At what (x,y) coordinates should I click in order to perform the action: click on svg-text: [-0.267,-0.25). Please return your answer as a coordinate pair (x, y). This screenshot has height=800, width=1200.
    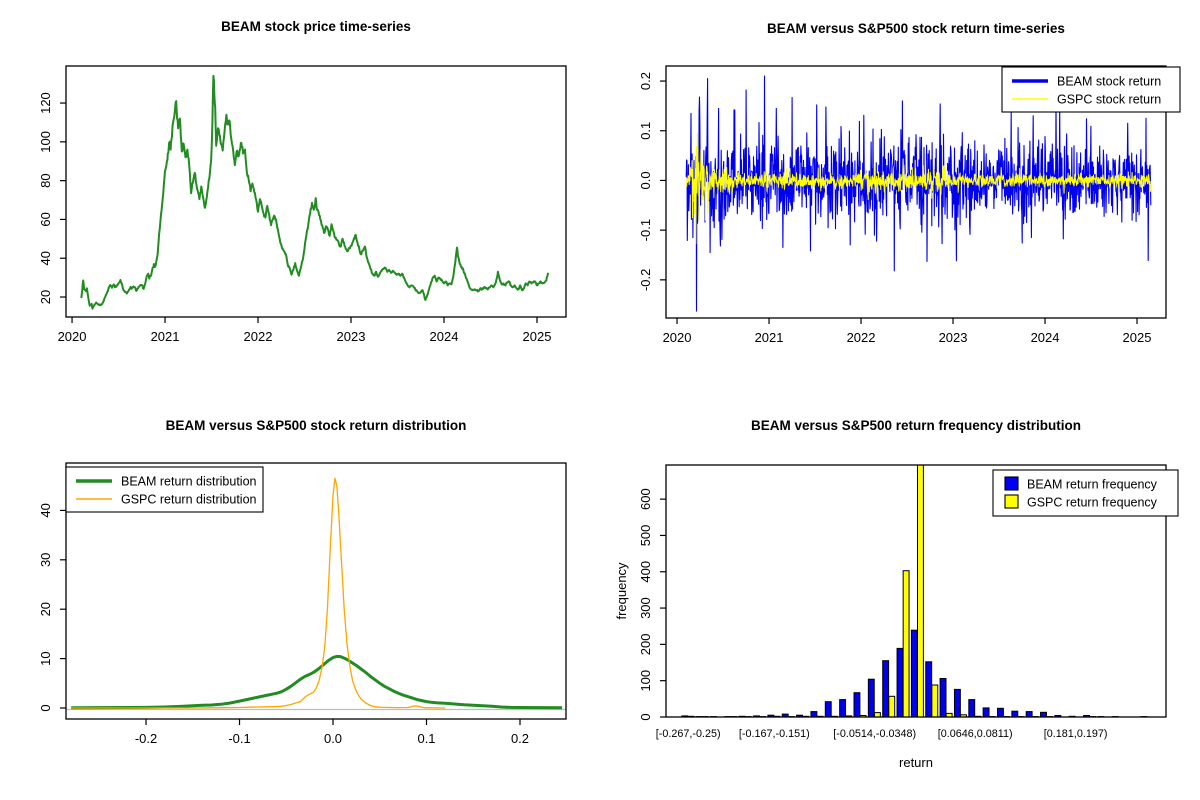
    Looking at the image, I should click on (688, 734).